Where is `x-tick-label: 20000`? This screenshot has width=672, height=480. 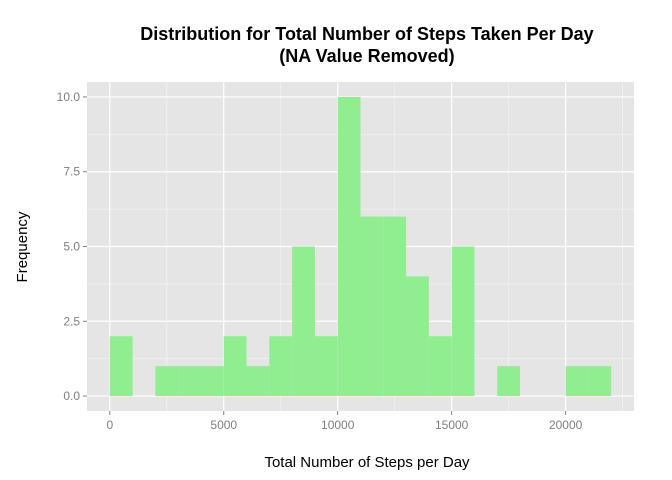 x-tick-label: 20000 is located at coordinates (566, 425).